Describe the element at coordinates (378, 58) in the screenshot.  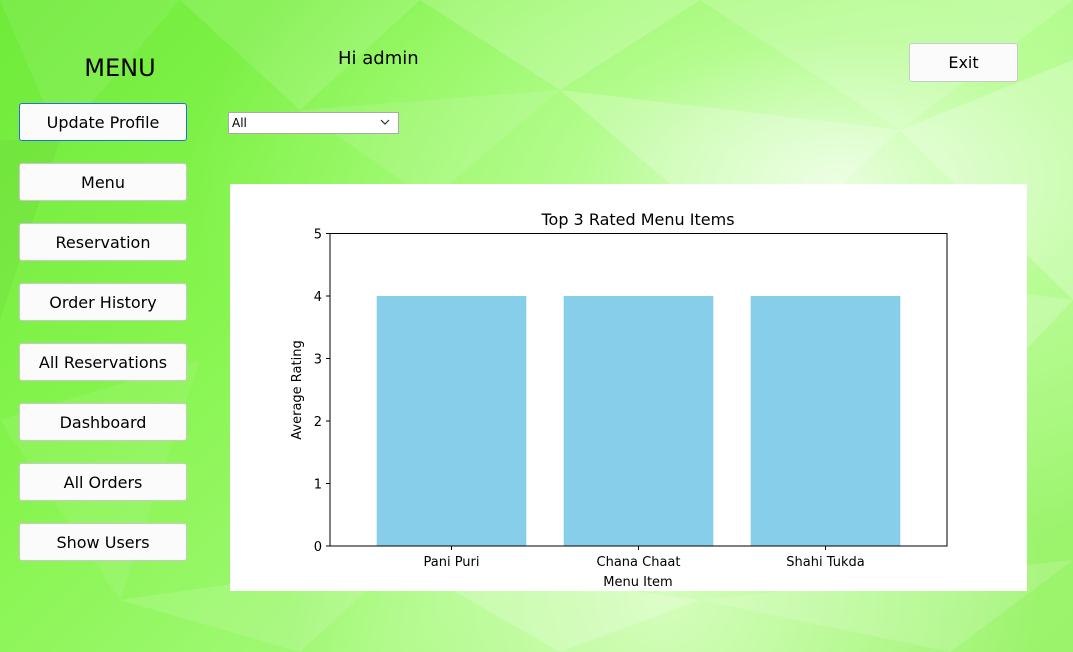
I see `greeting-text: Hi admin` at that location.